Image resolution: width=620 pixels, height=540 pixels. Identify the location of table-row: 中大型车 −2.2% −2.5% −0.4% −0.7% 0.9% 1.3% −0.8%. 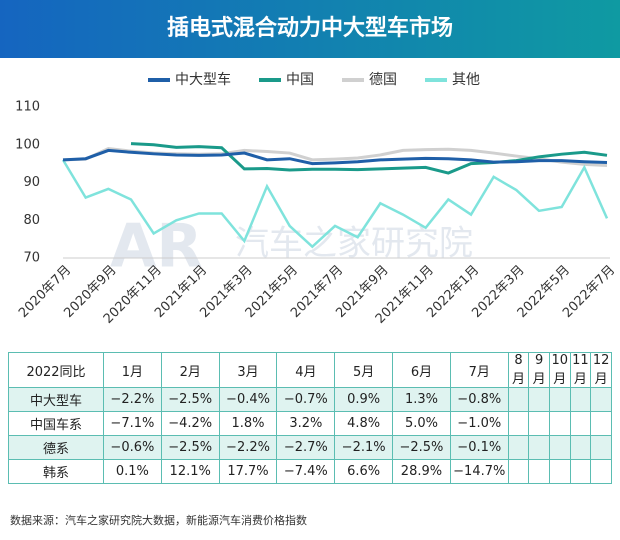
(310, 399).